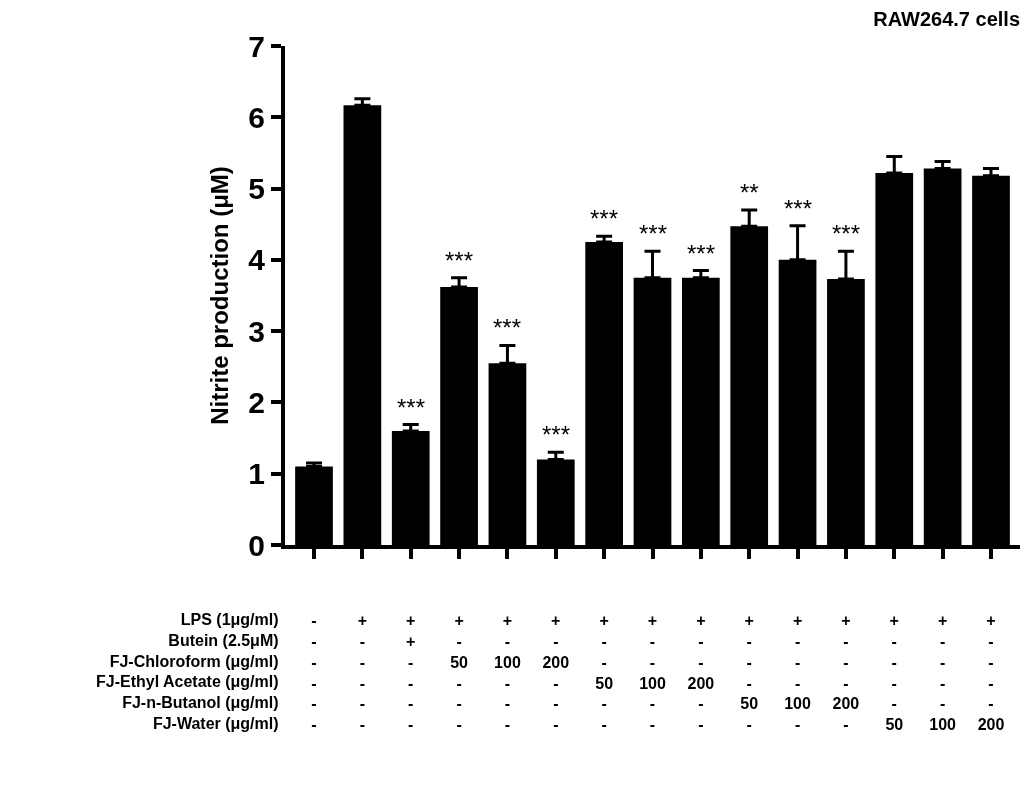 Image resolution: width=1032 pixels, height=791 pixels. I want to click on text: FJ-Chloroform (μg/ml), so click(194, 661).